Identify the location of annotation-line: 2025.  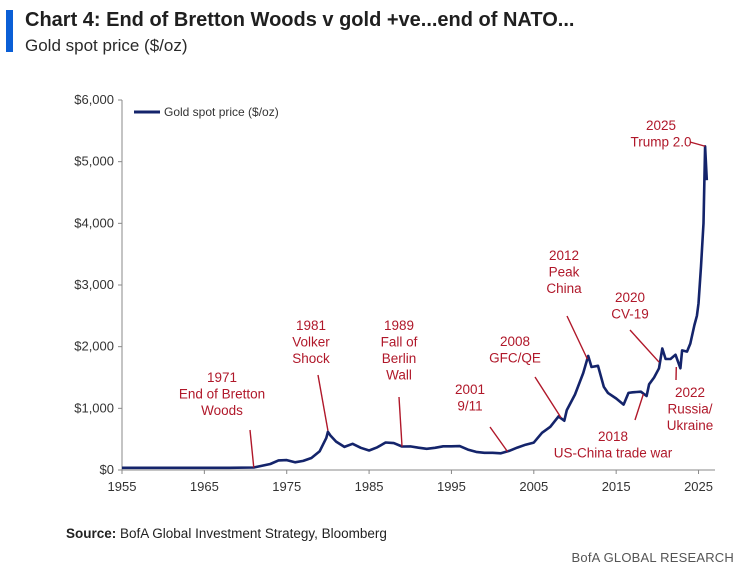
(661, 125).